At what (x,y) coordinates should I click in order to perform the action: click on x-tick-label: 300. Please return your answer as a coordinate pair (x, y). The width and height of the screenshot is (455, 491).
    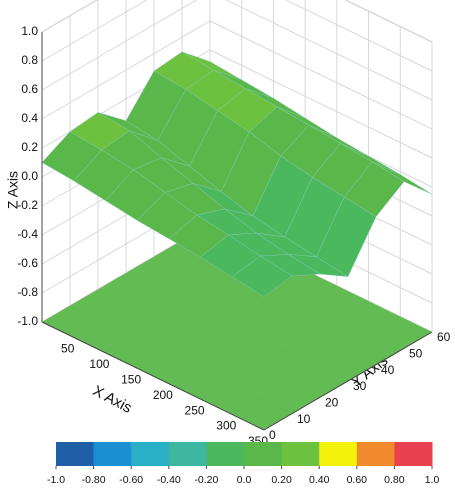
    Looking at the image, I should click on (226, 426).